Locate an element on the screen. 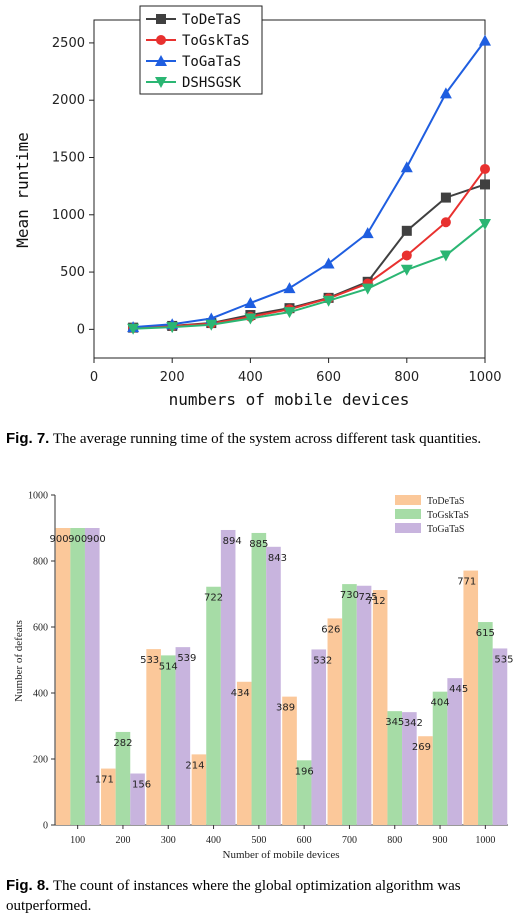 This screenshot has height=917, width=525. bar-value-label: 730 is located at coordinates (349, 595).